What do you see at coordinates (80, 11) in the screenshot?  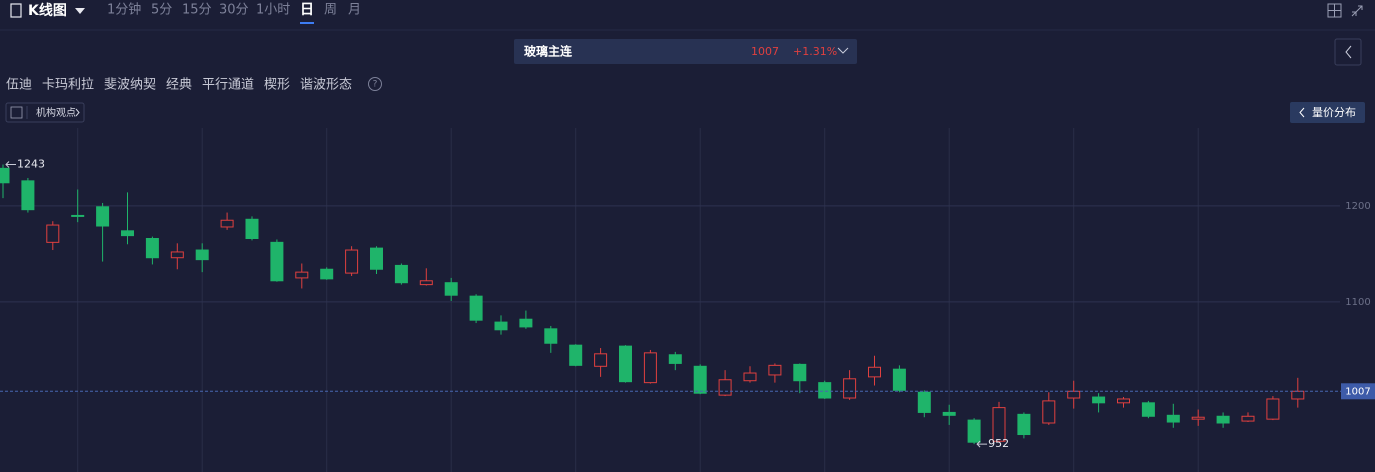 I see `dropdown-arrow` at bounding box center [80, 11].